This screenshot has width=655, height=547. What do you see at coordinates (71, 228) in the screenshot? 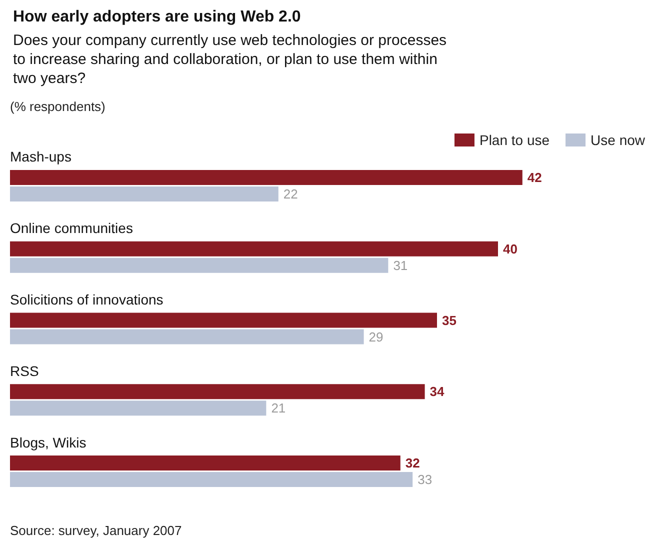
I see `y-tick-label: Online communities` at bounding box center [71, 228].